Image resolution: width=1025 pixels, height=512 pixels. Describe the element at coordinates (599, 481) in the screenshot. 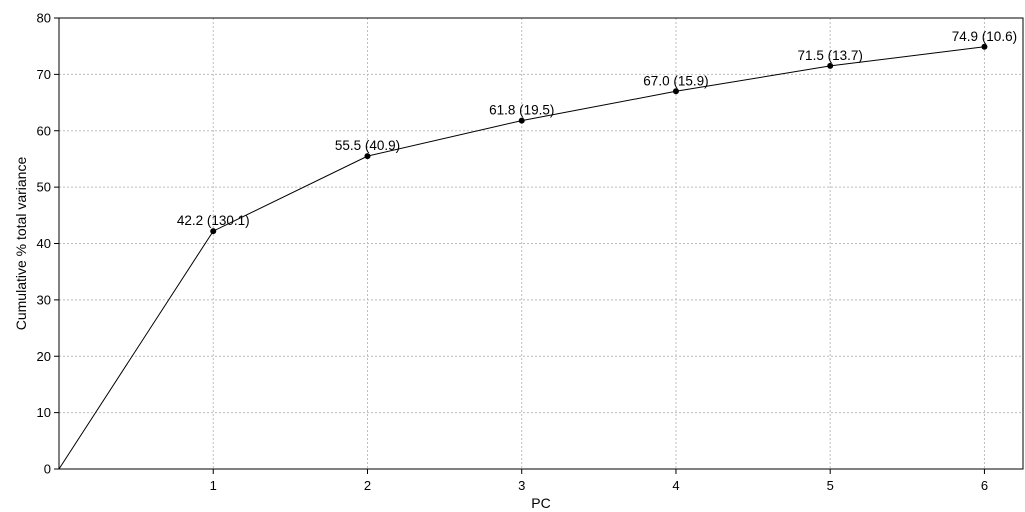

I see `x-axis-ticks: 1 2 3 4 5 6` at that location.